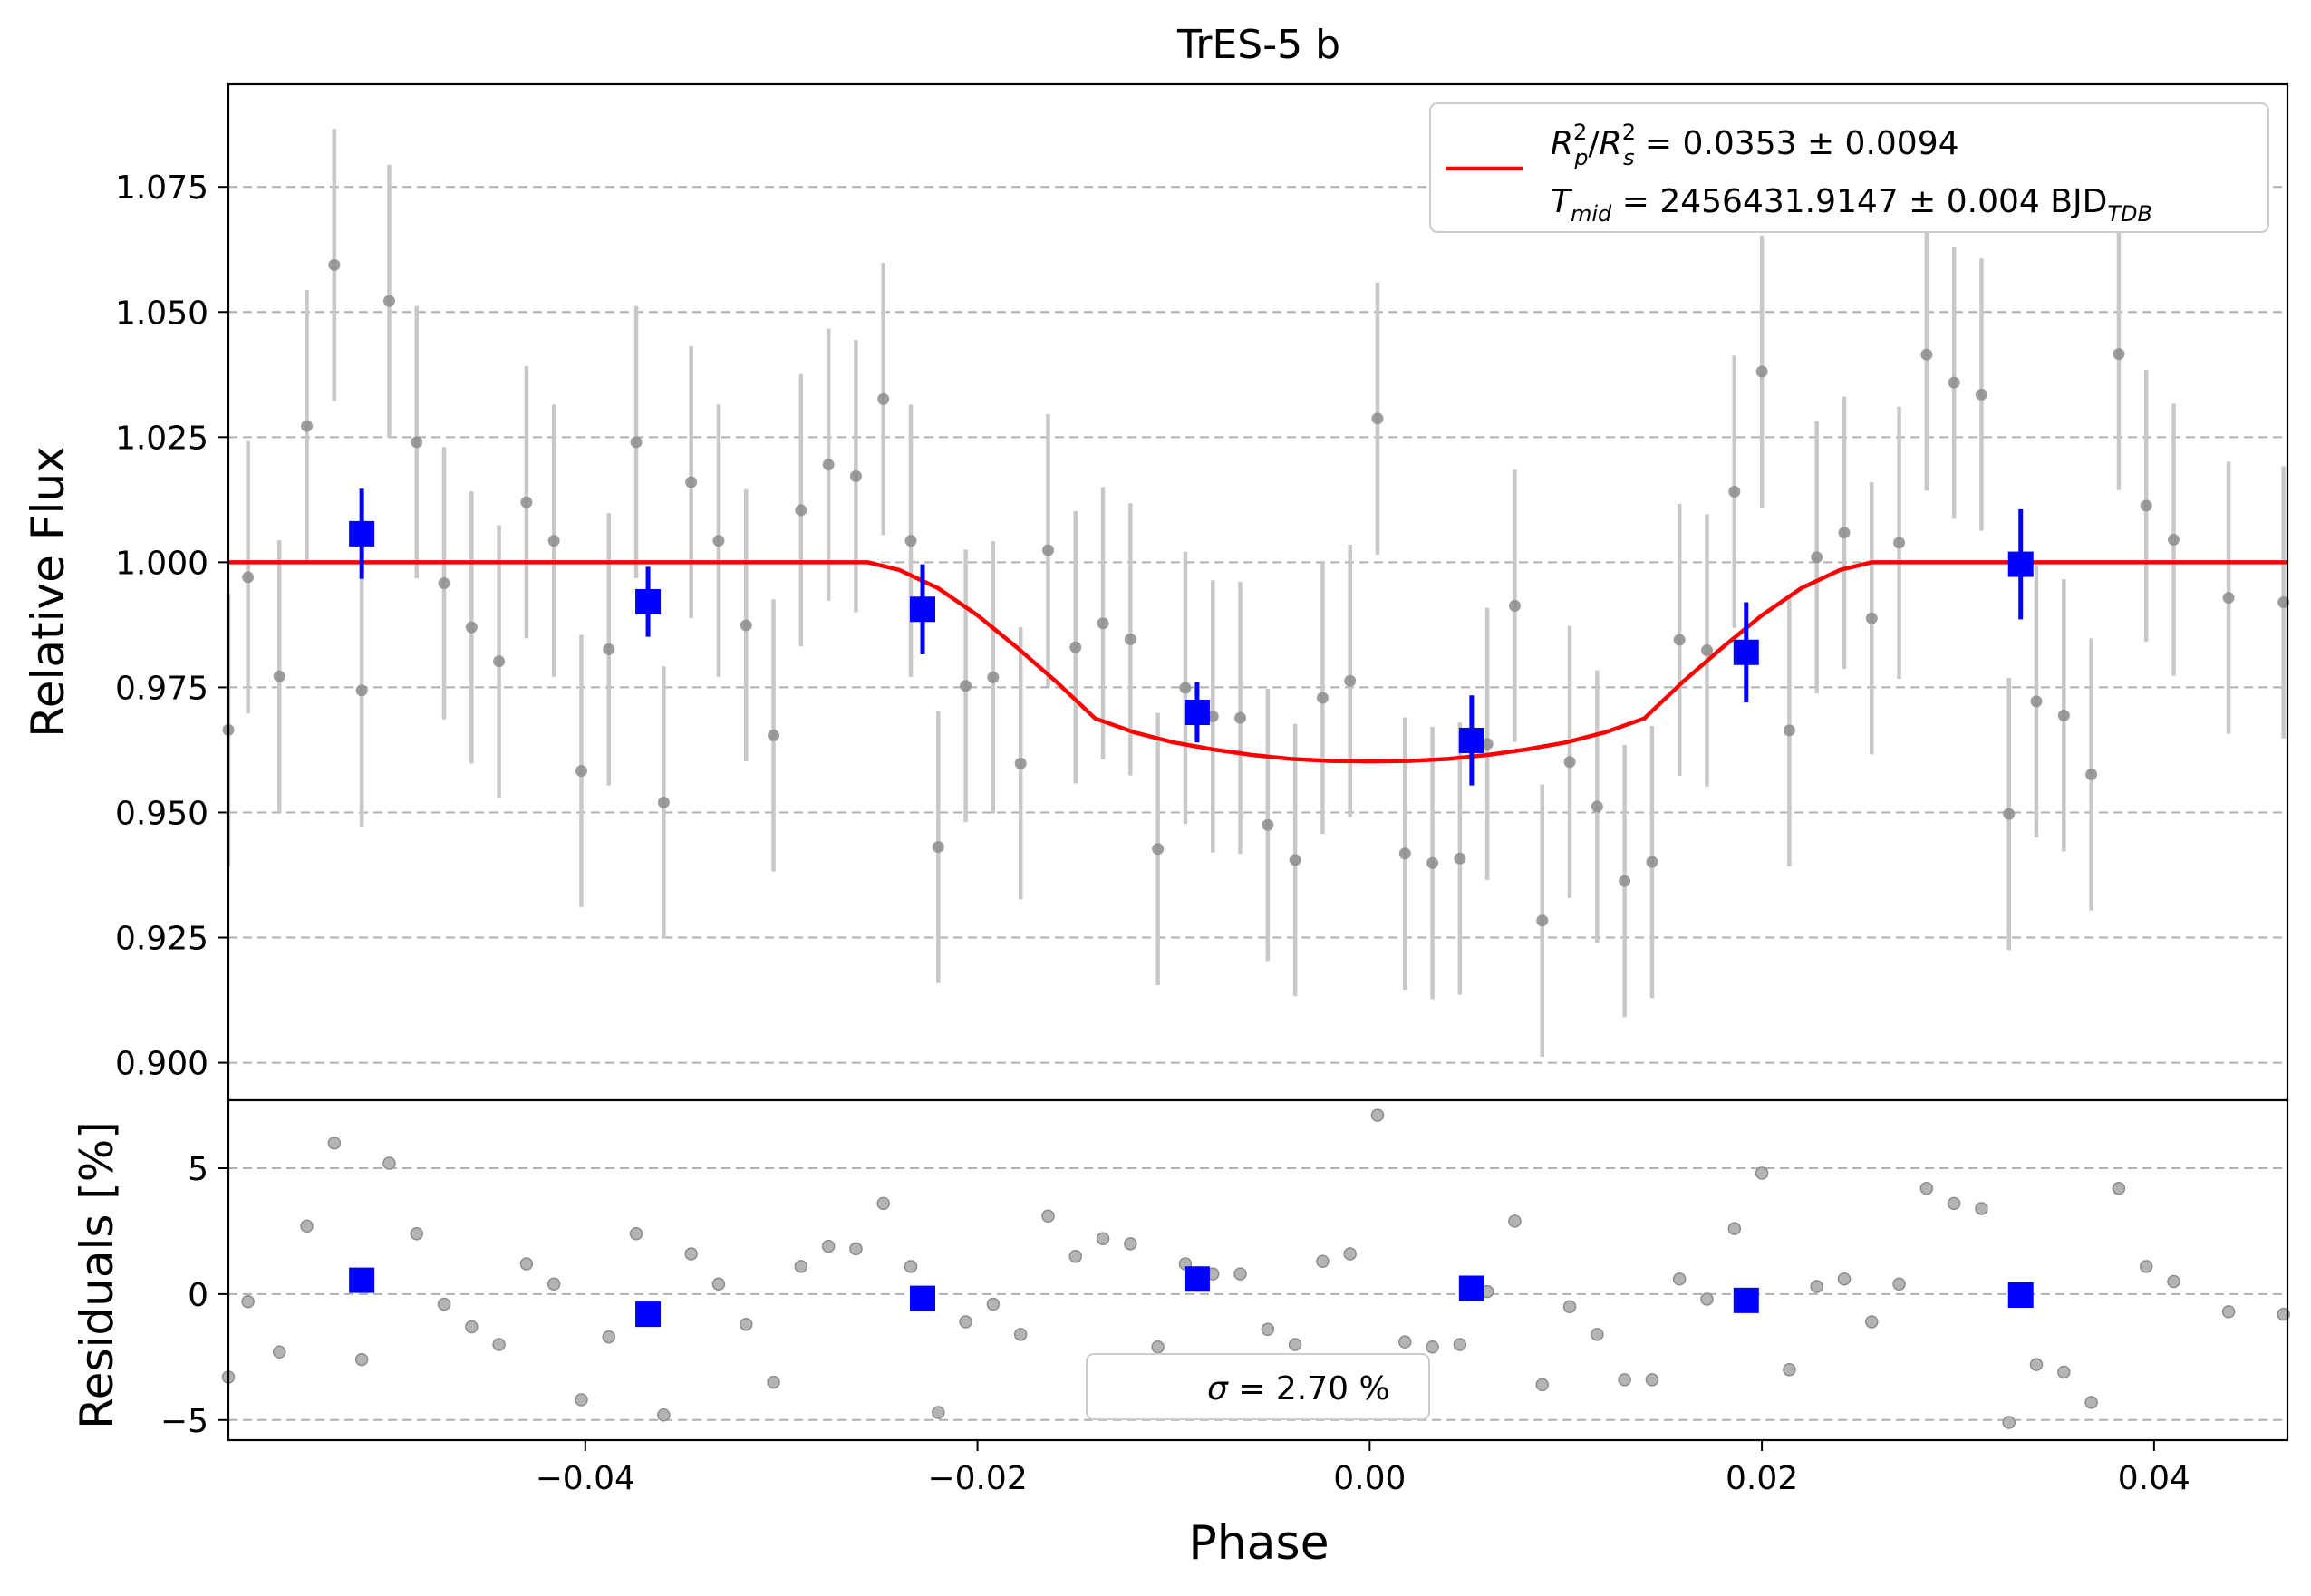 This screenshot has height=1596, width=2311. What do you see at coordinates (1257, 662) in the screenshot?
I see `transit-model-curve` at bounding box center [1257, 662].